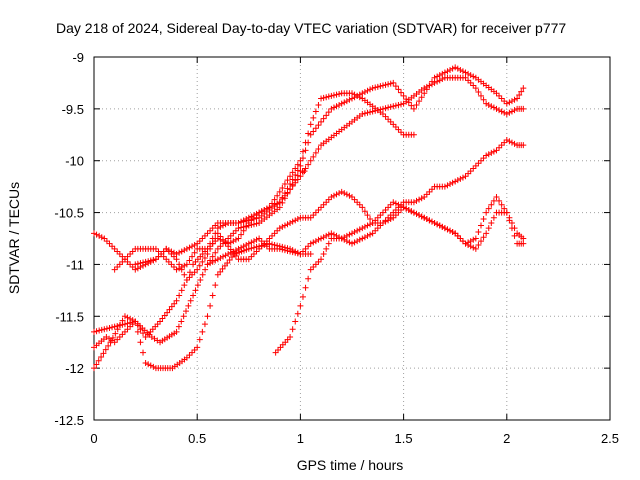 This screenshot has height=480, width=640. I want to click on x-tick-label: 0.5, so click(197, 438).